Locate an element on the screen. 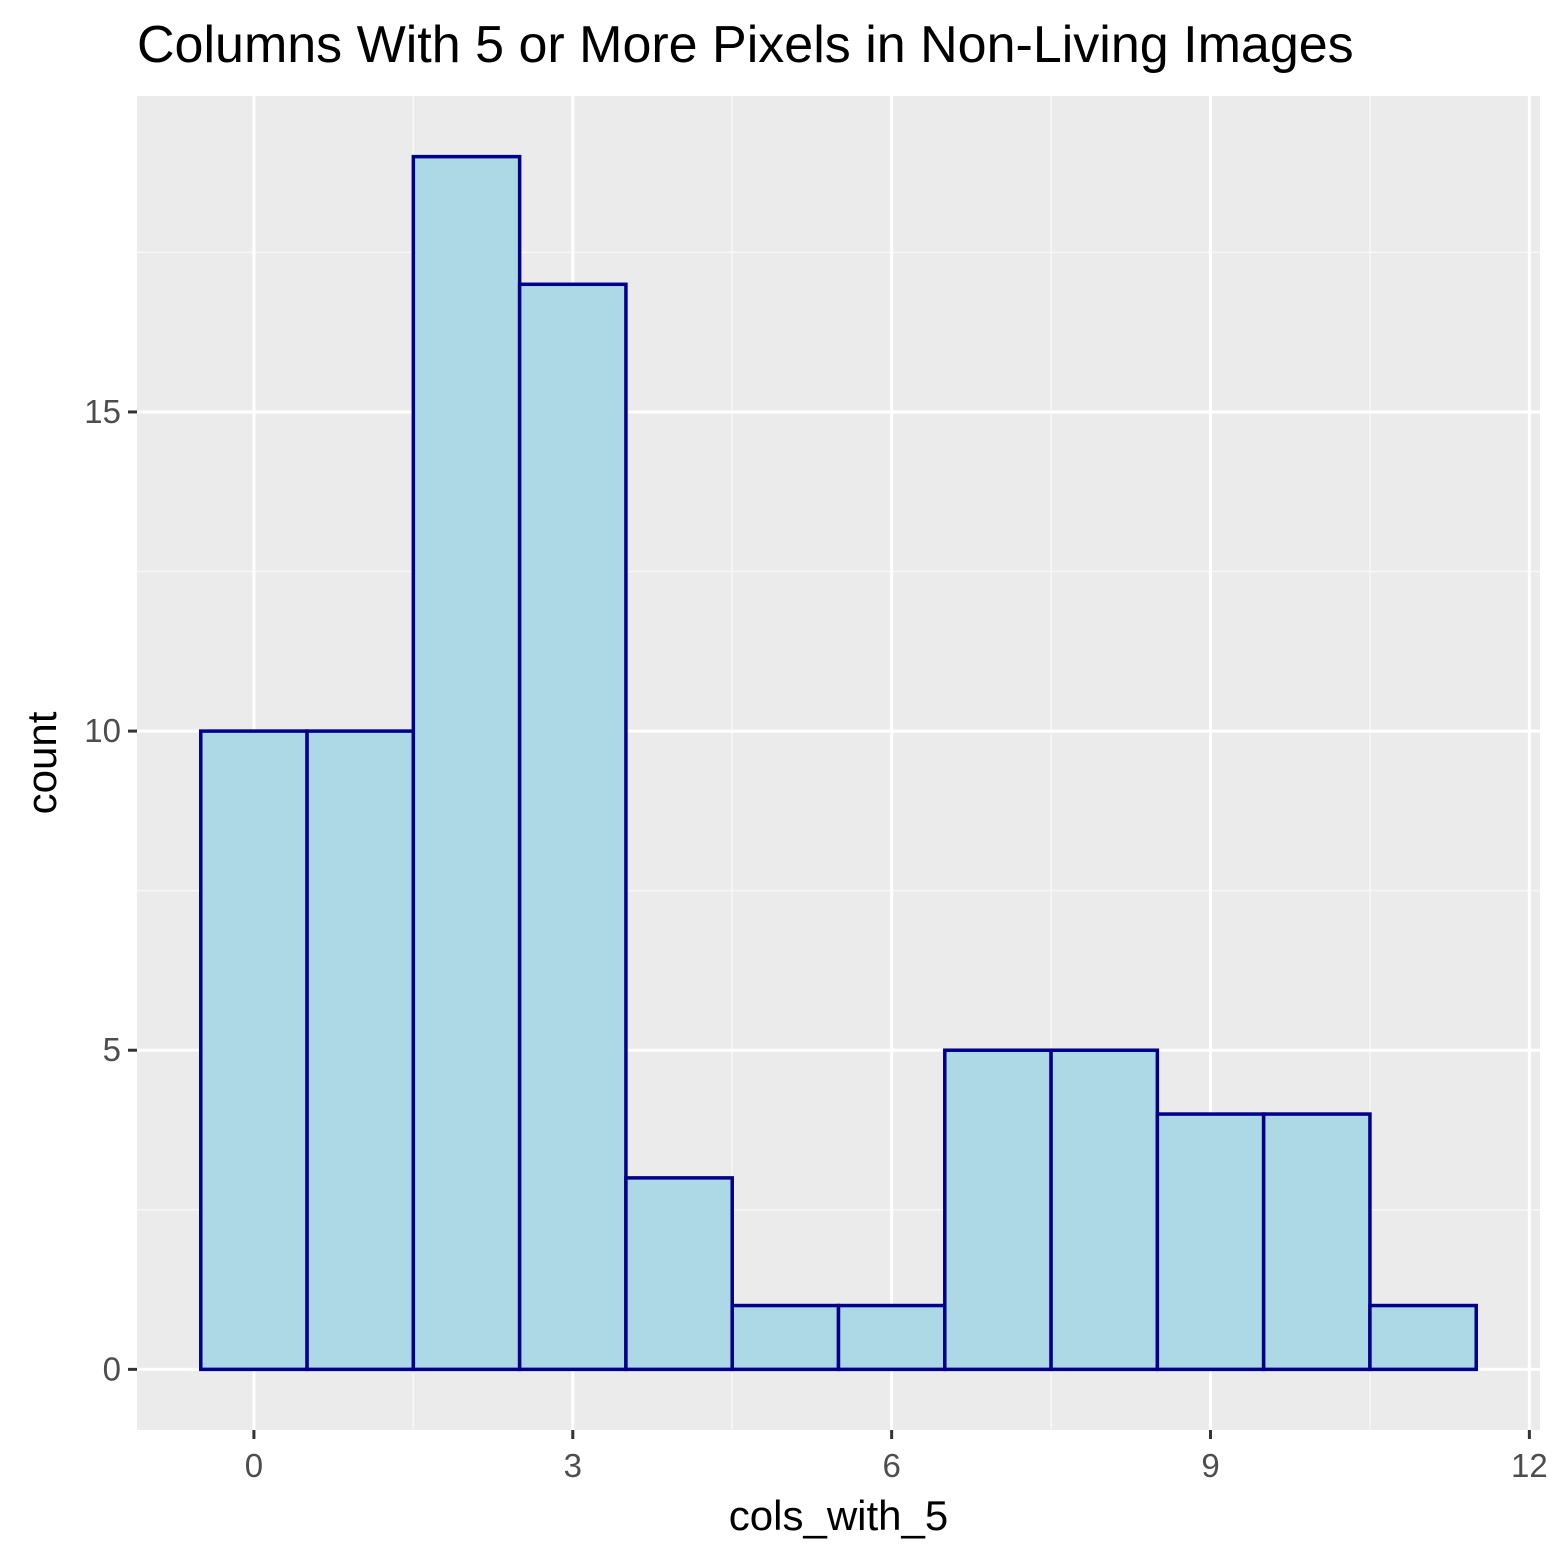 This screenshot has width=1562, height=1562. x-tick-label: 3 is located at coordinates (573, 1465).